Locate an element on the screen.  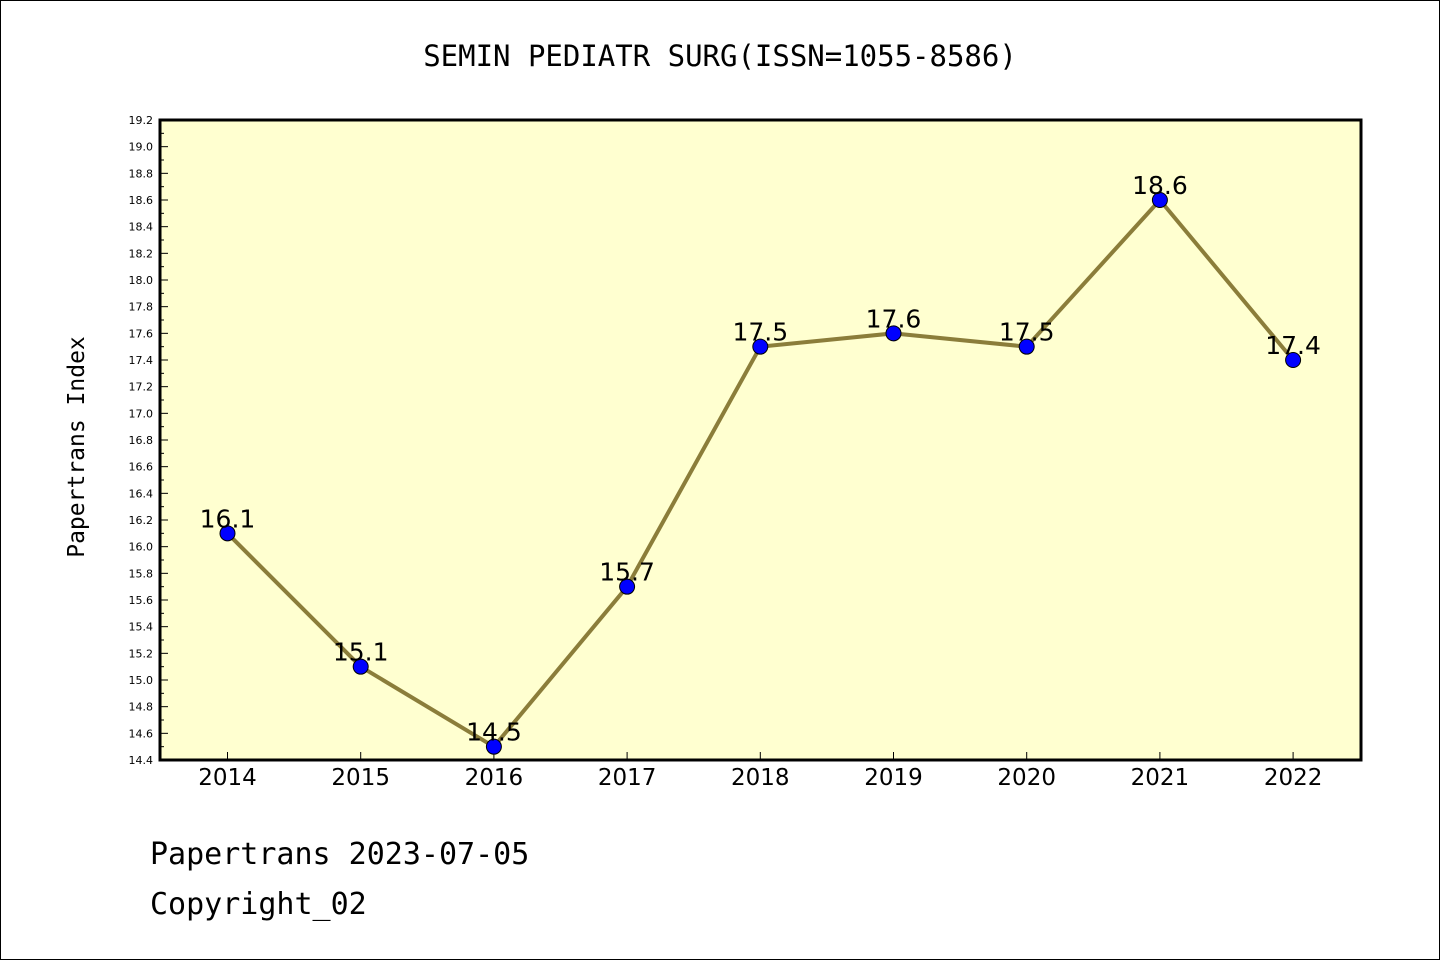
y-tick-label: 14.8 is located at coordinates (141, 707).